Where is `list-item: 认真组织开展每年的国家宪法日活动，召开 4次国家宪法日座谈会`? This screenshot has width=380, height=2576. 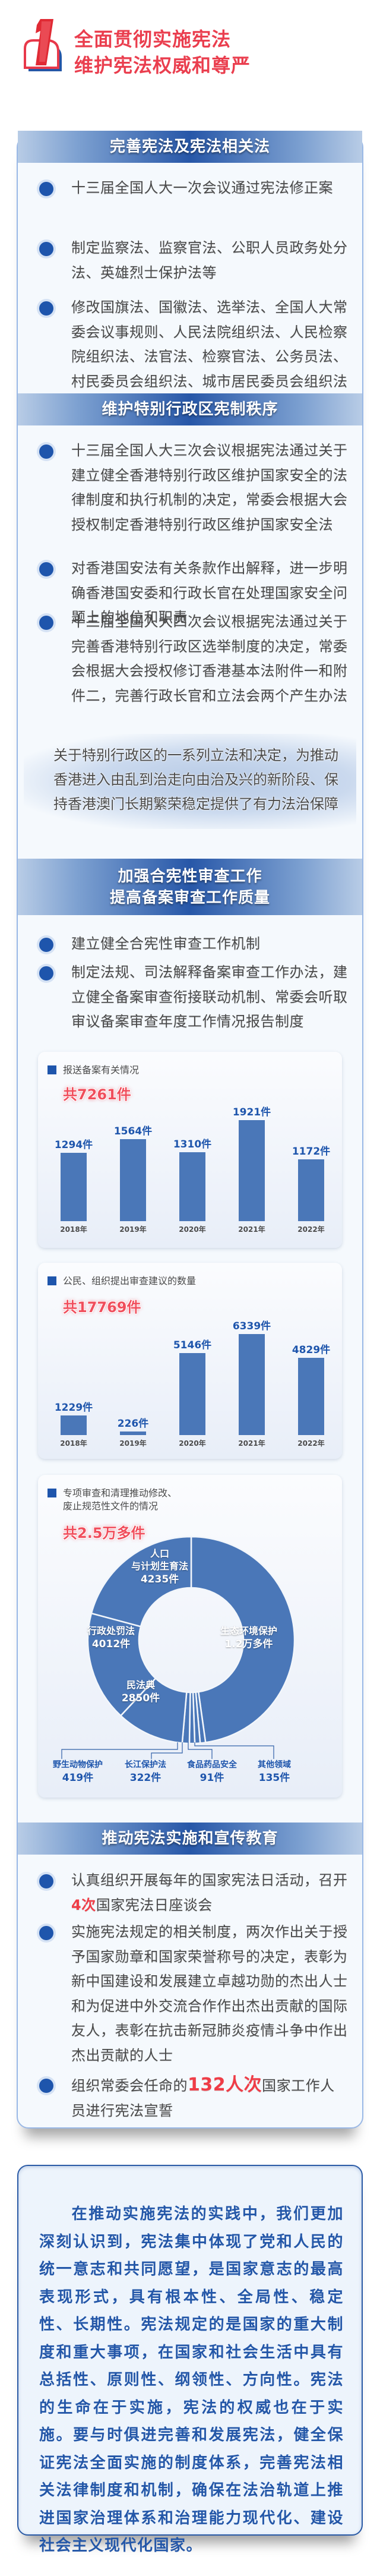
list-item: 认真组织开展每年的国家宪法日活动，召开 4次国家宪法日座谈会 is located at coordinates (193, 1893).